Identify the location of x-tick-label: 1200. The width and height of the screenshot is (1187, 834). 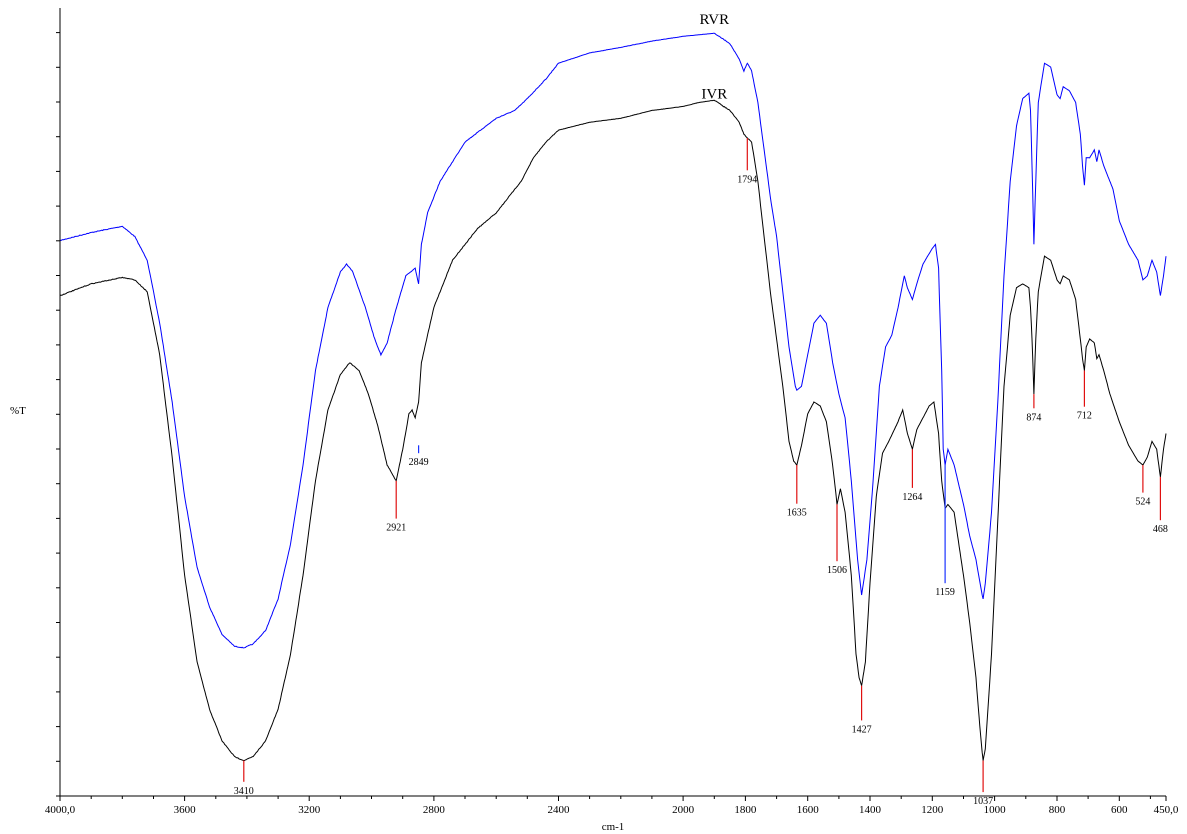
(932, 810).